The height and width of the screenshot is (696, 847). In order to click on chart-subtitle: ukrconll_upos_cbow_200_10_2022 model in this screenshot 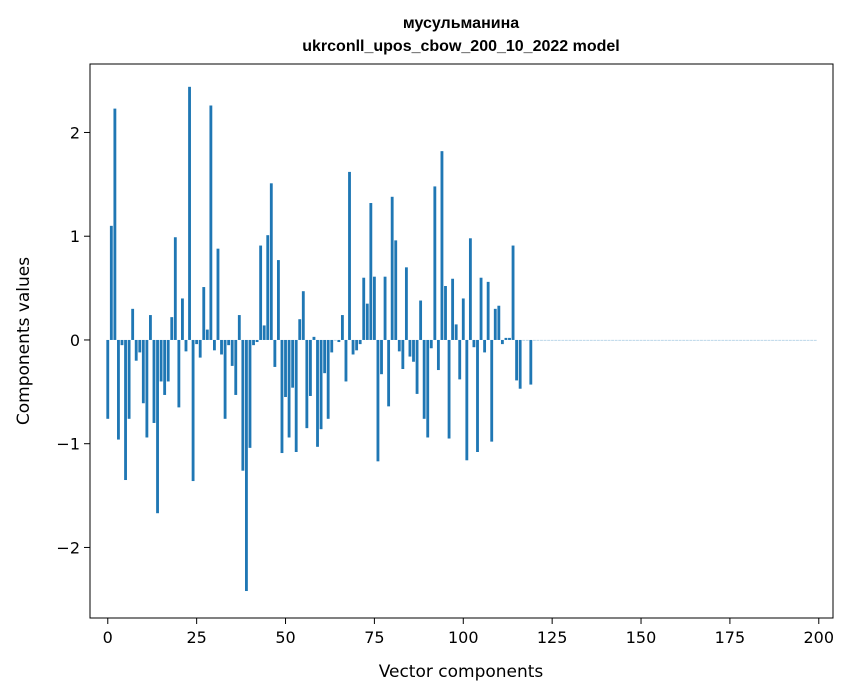, I will do `click(460, 46)`.